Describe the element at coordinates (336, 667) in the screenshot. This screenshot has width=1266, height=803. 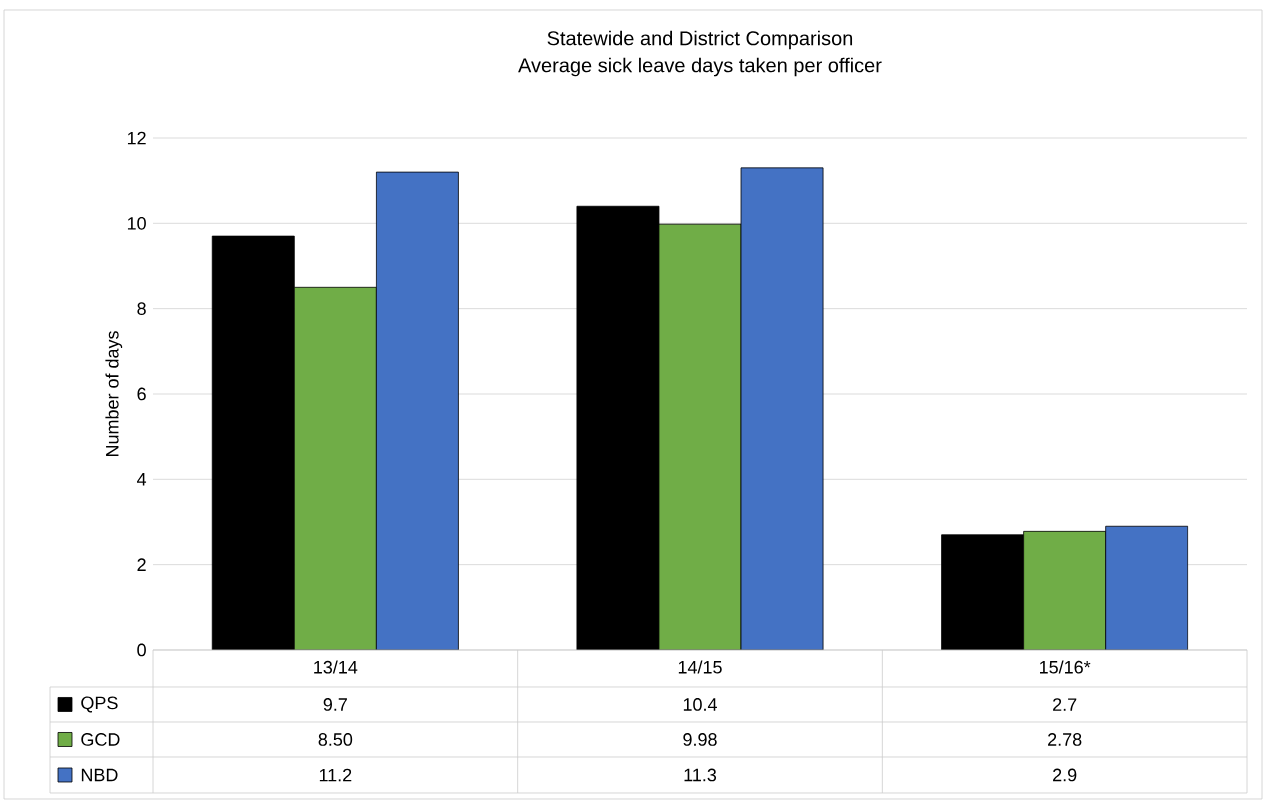
I see `x-tick-label: 13/14` at that location.